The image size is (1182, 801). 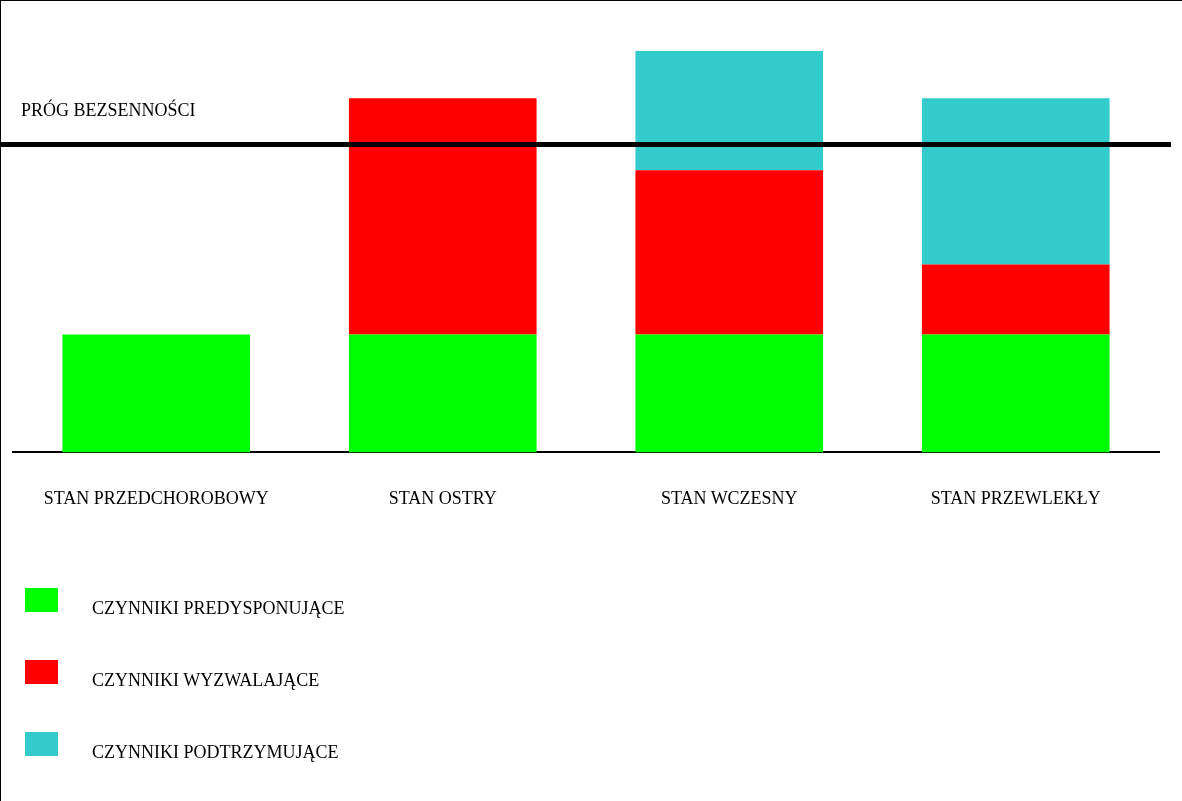 What do you see at coordinates (442, 497) in the screenshot?
I see `x-tick-label: STAN OSTRY` at bounding box center [442, 497].